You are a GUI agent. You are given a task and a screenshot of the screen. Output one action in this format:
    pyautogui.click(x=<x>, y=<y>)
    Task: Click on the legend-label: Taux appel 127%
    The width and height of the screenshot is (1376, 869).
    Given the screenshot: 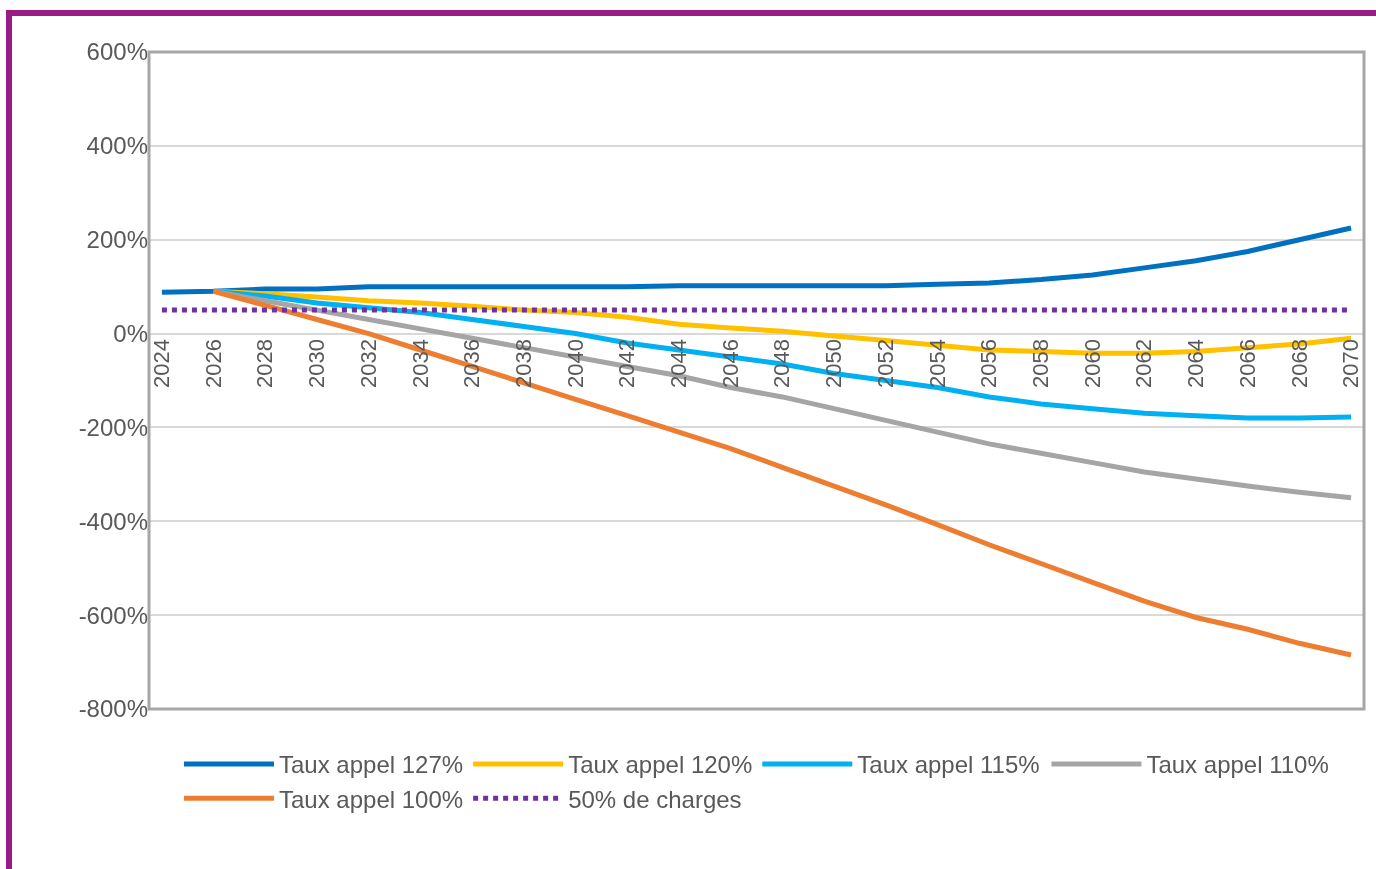 What is the action you would take?
    pyautogui.click(x=371, y=765)
    